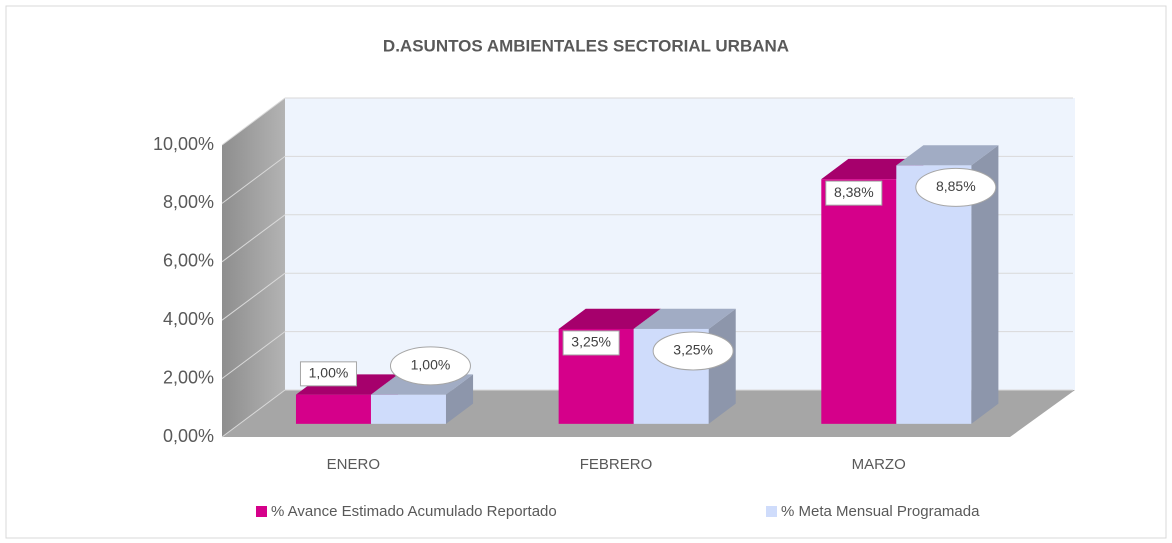 This screenshot has width=1172, height=543. Describe the element at coordinates (253, 267) in the screenshot. I see `side-wall` at that location.